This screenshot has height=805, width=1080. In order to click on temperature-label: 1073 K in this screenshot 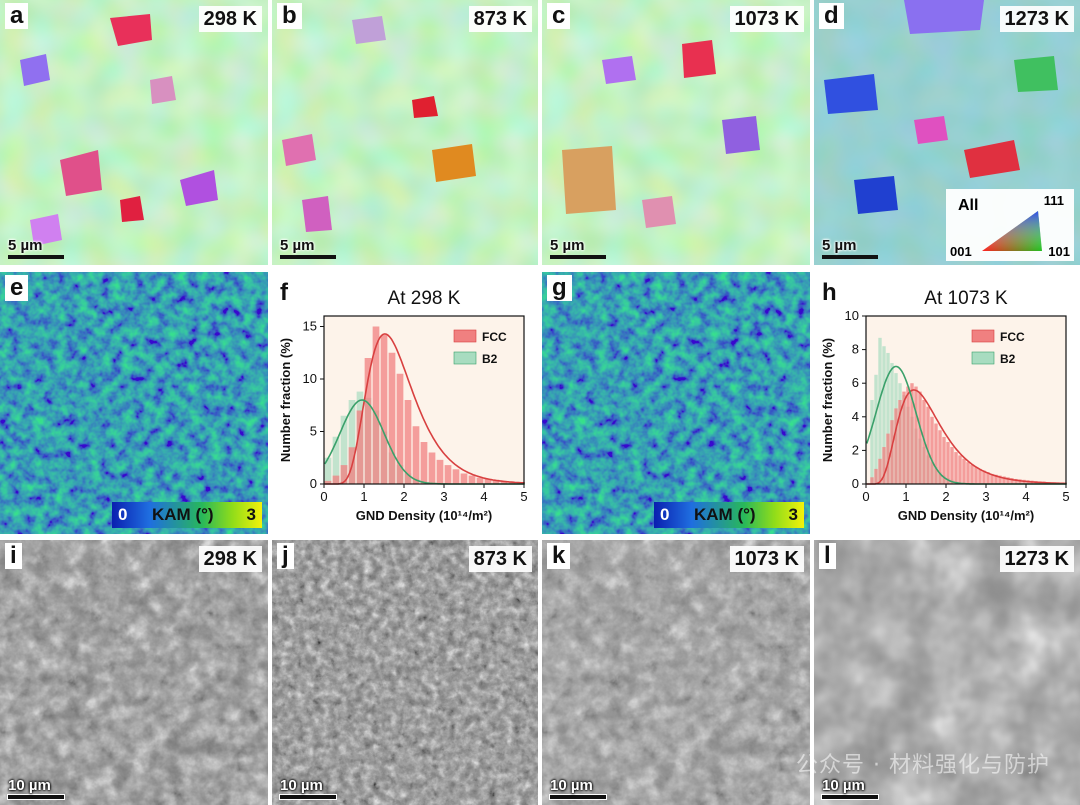, I will do `click(766, 19)`.